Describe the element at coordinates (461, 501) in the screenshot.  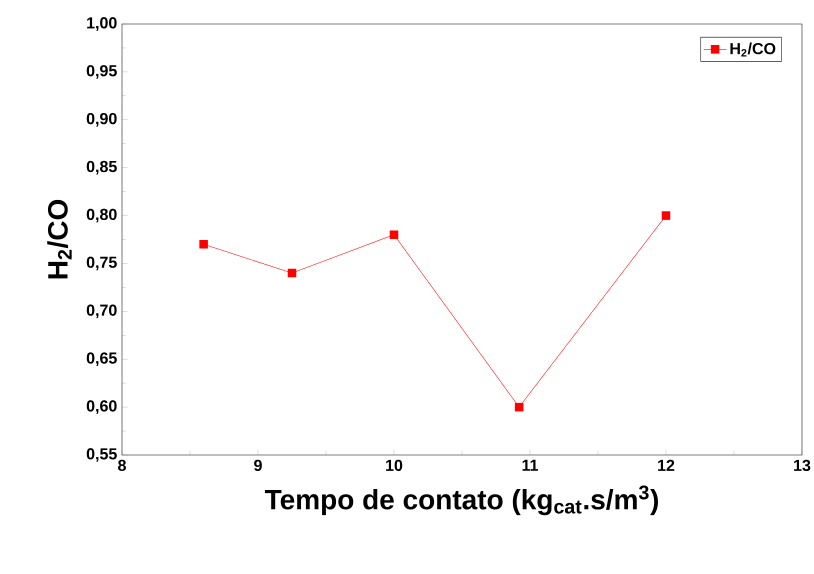
I see `x-axis-title: Tempo de contato (kg$_{cat}$.s/m$^{3}$)` at that location.